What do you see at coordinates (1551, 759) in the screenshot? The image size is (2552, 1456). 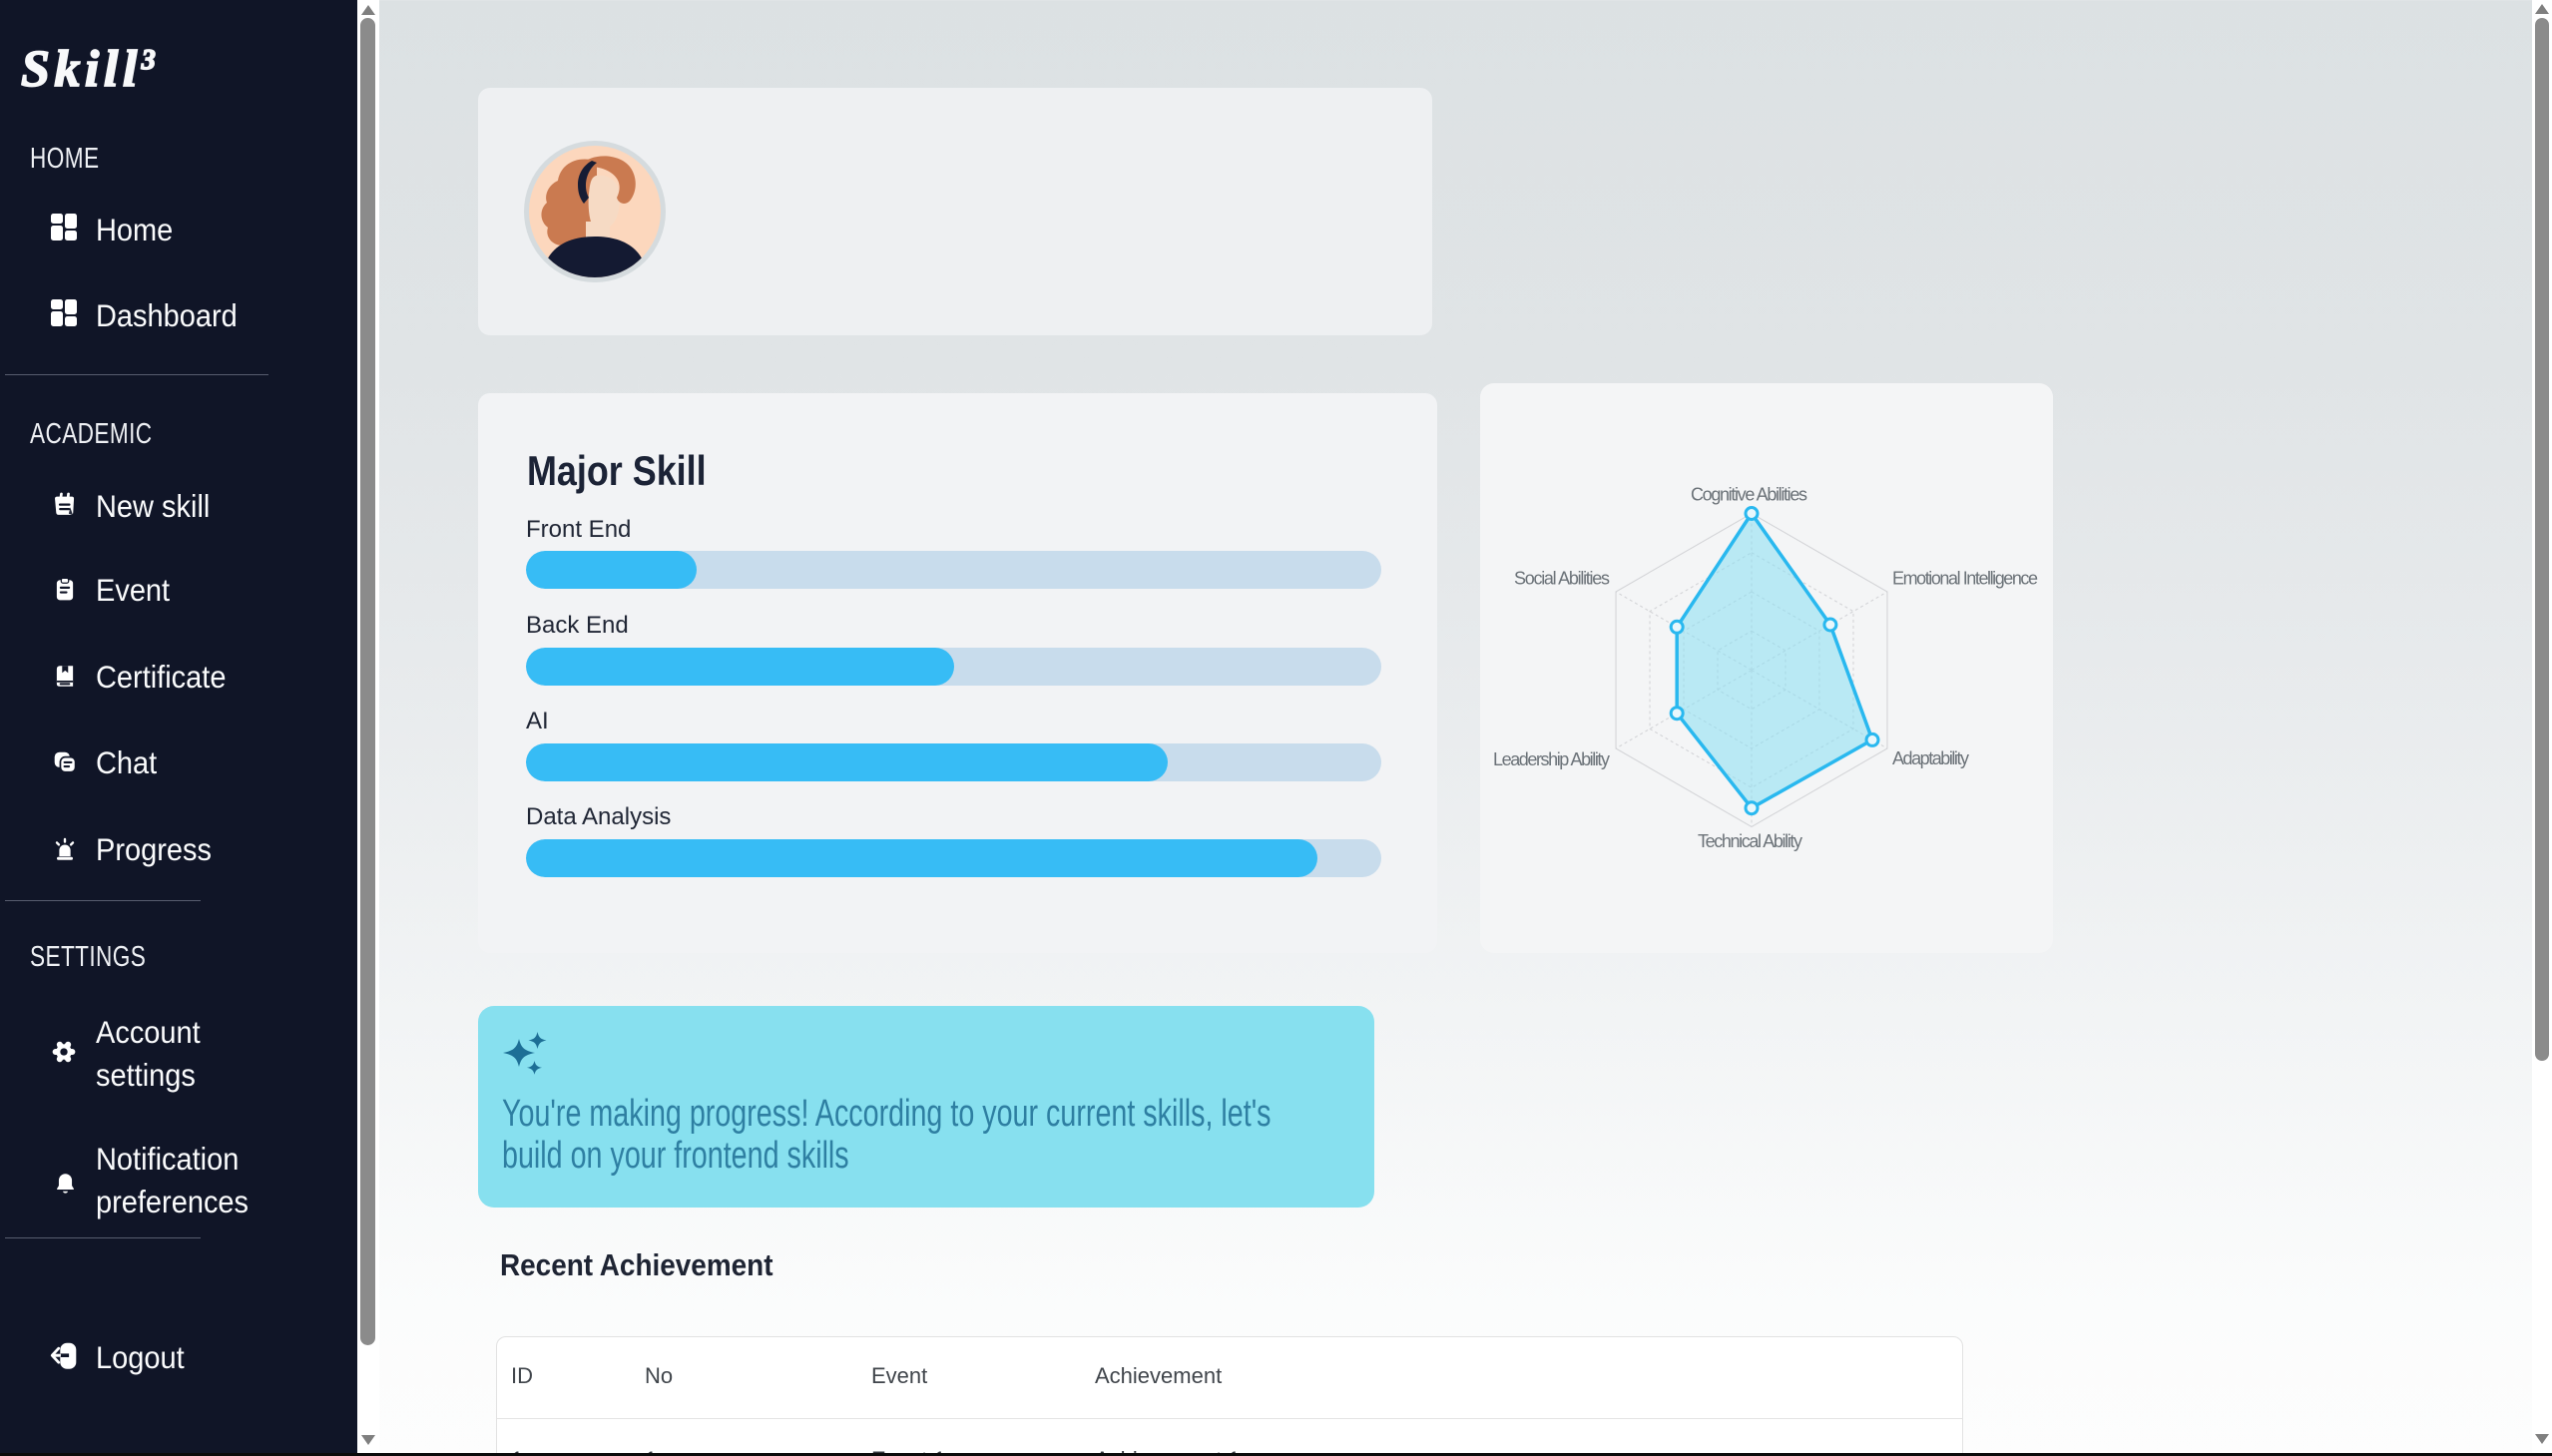 I see `svg-text: Leadership Ability` at bounding box center [1551, 759].